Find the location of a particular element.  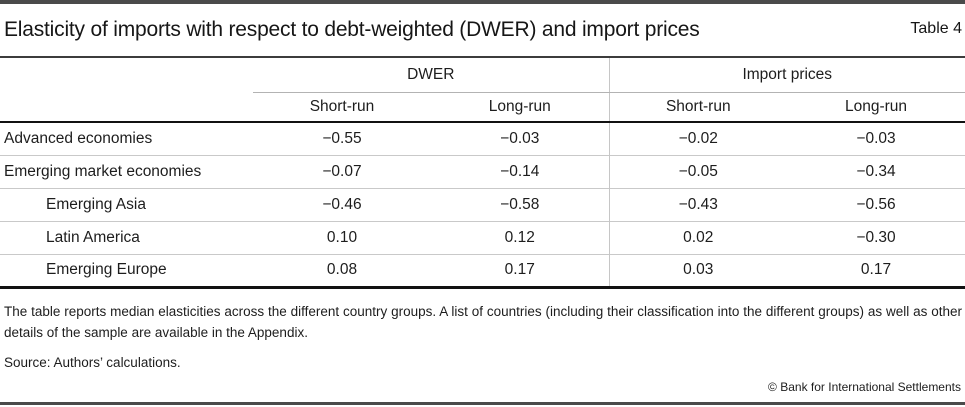

row-label: Emerging Asia is located at coordinates (126, 204).